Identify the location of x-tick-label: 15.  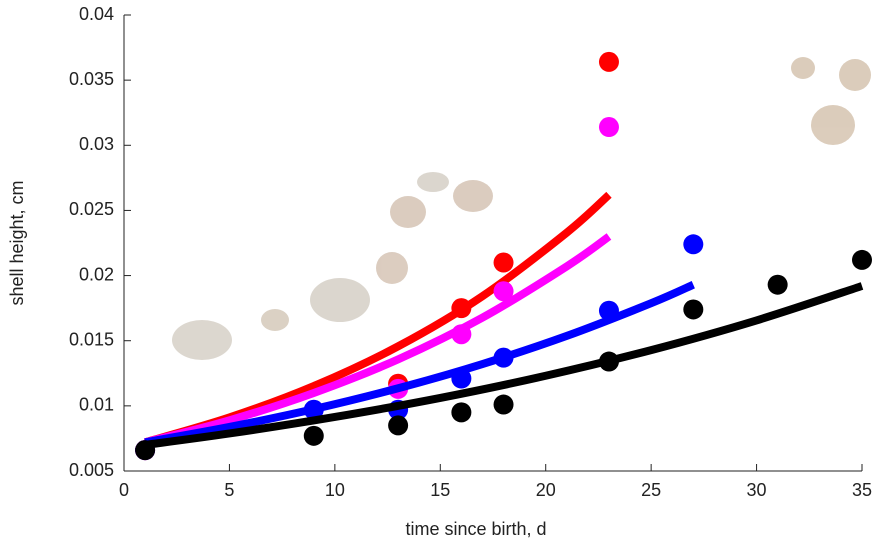
(440, 490).